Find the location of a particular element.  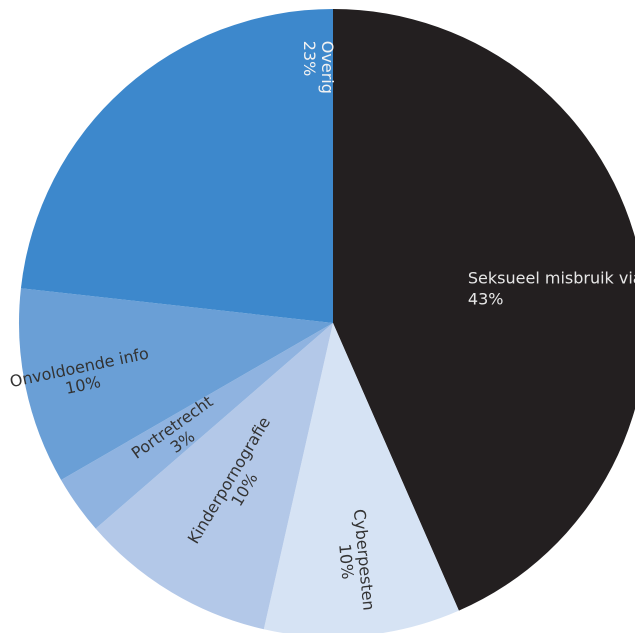

slice-percent-cyberpesten: 10% is located at coordinates (346, 561).